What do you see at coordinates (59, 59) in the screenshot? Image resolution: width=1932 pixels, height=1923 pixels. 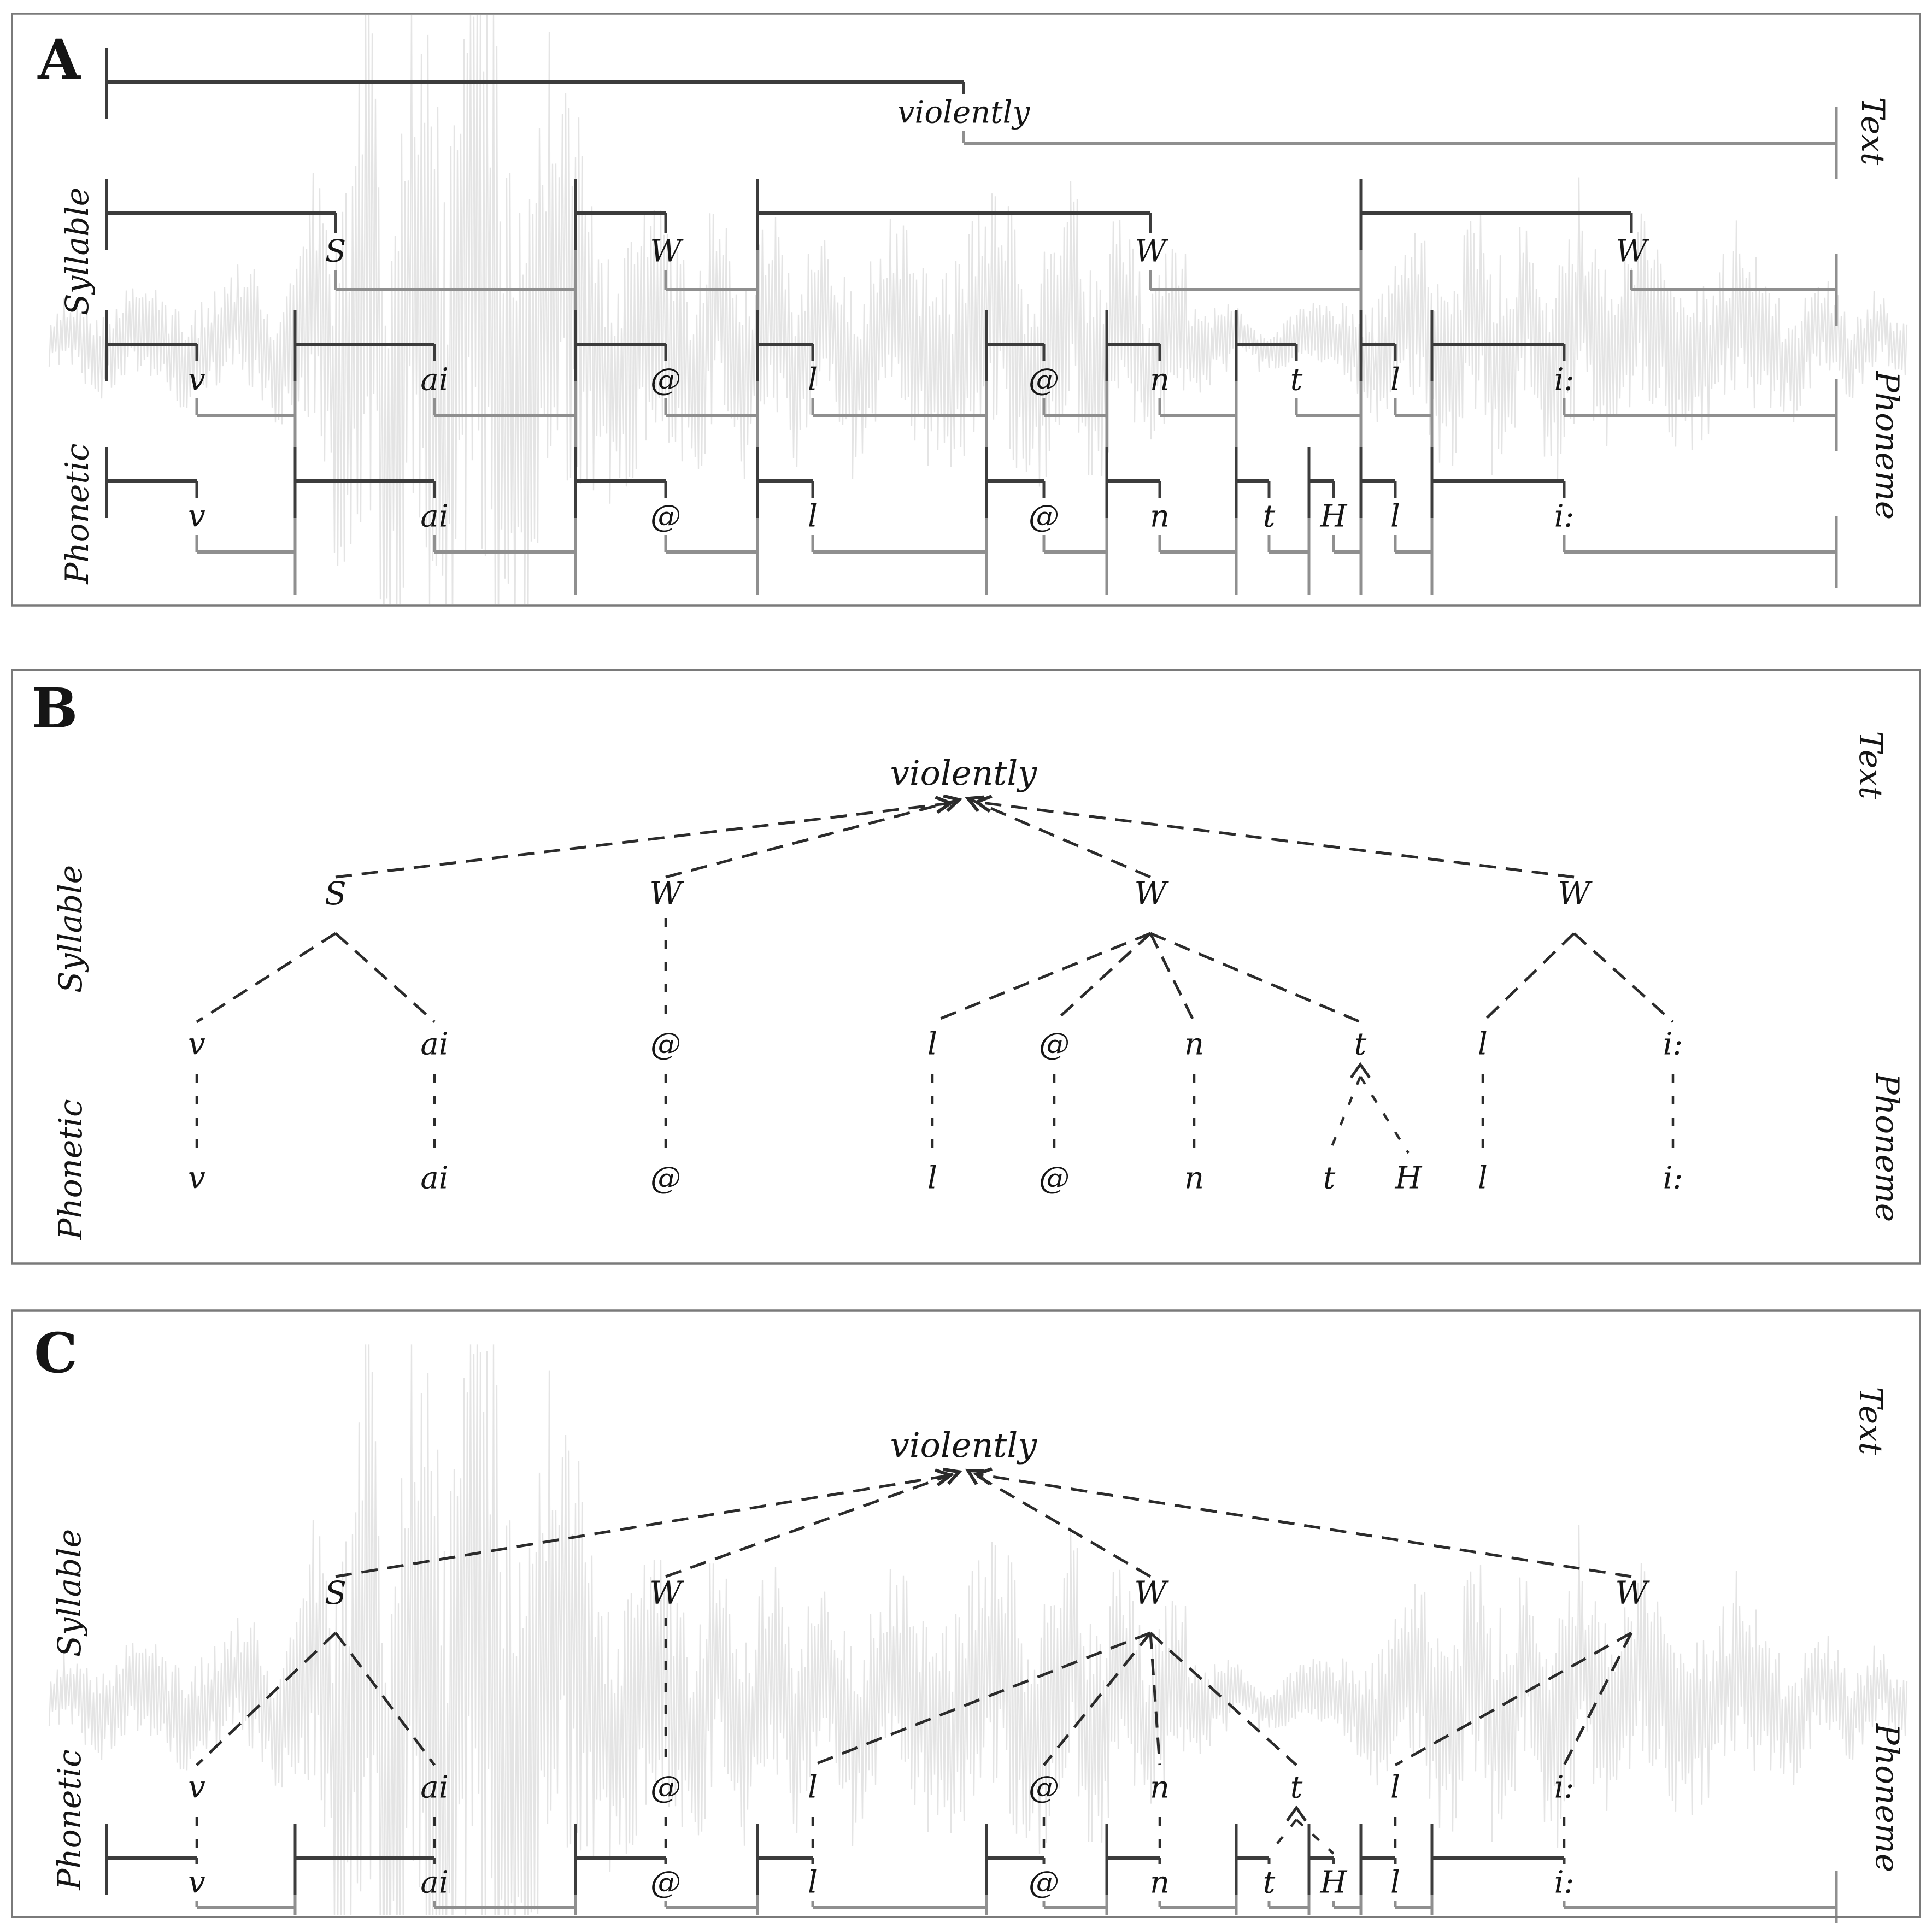 I see `panel-A-letter: A` at bounding box center [59, 59].